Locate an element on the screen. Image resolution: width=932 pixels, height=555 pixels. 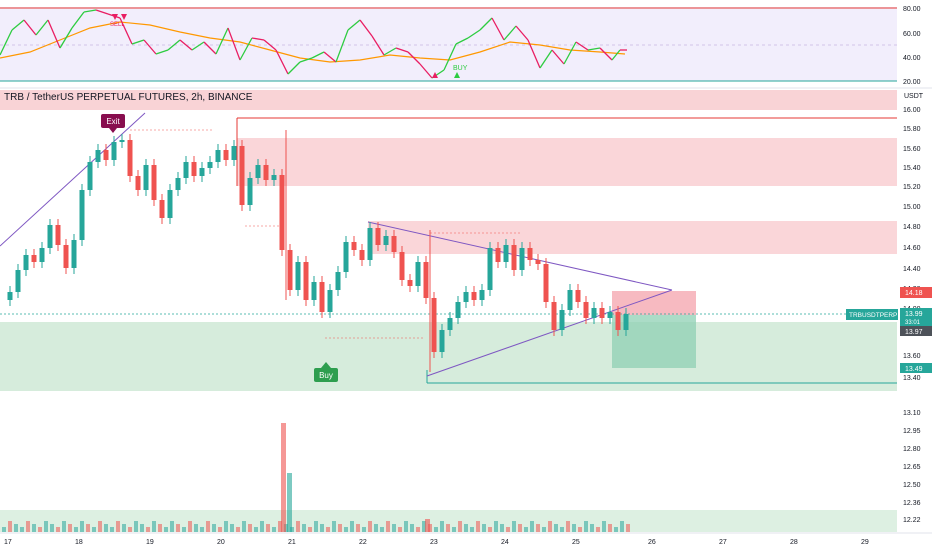
volume-bars is located at coordinates (316, 477).